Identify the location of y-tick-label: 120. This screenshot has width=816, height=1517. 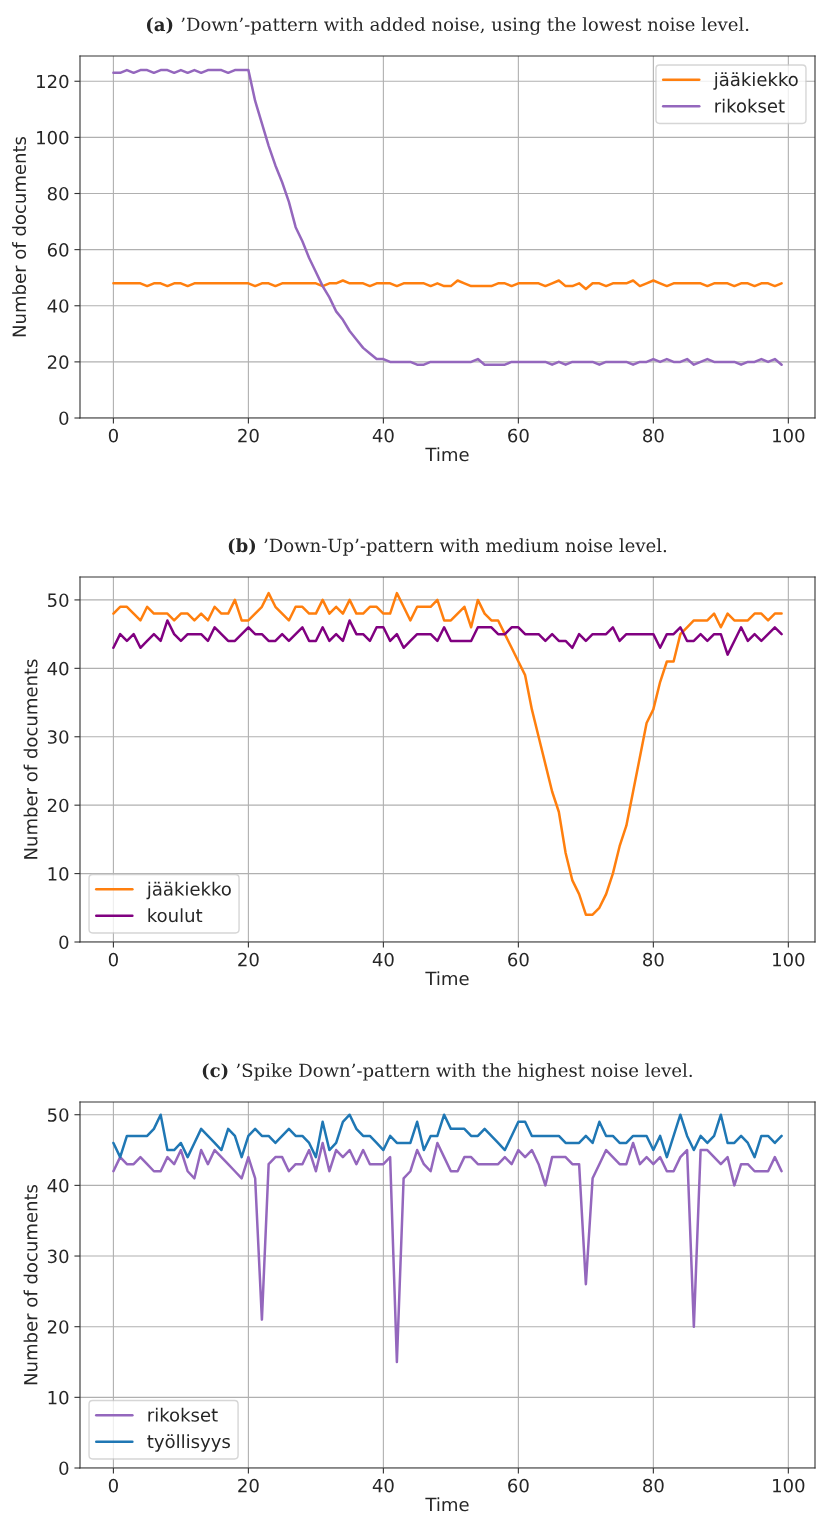
(53, 81).